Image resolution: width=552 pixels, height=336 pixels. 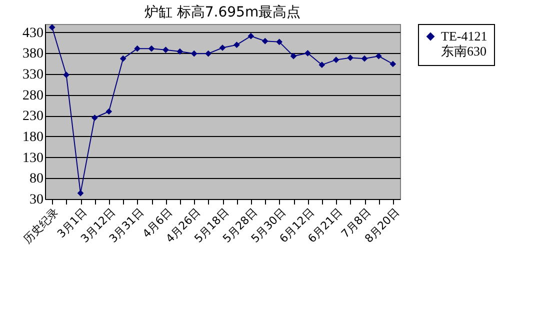 I want to click on legend-label: TE-4121 东南630, so click(x=464, y=43).